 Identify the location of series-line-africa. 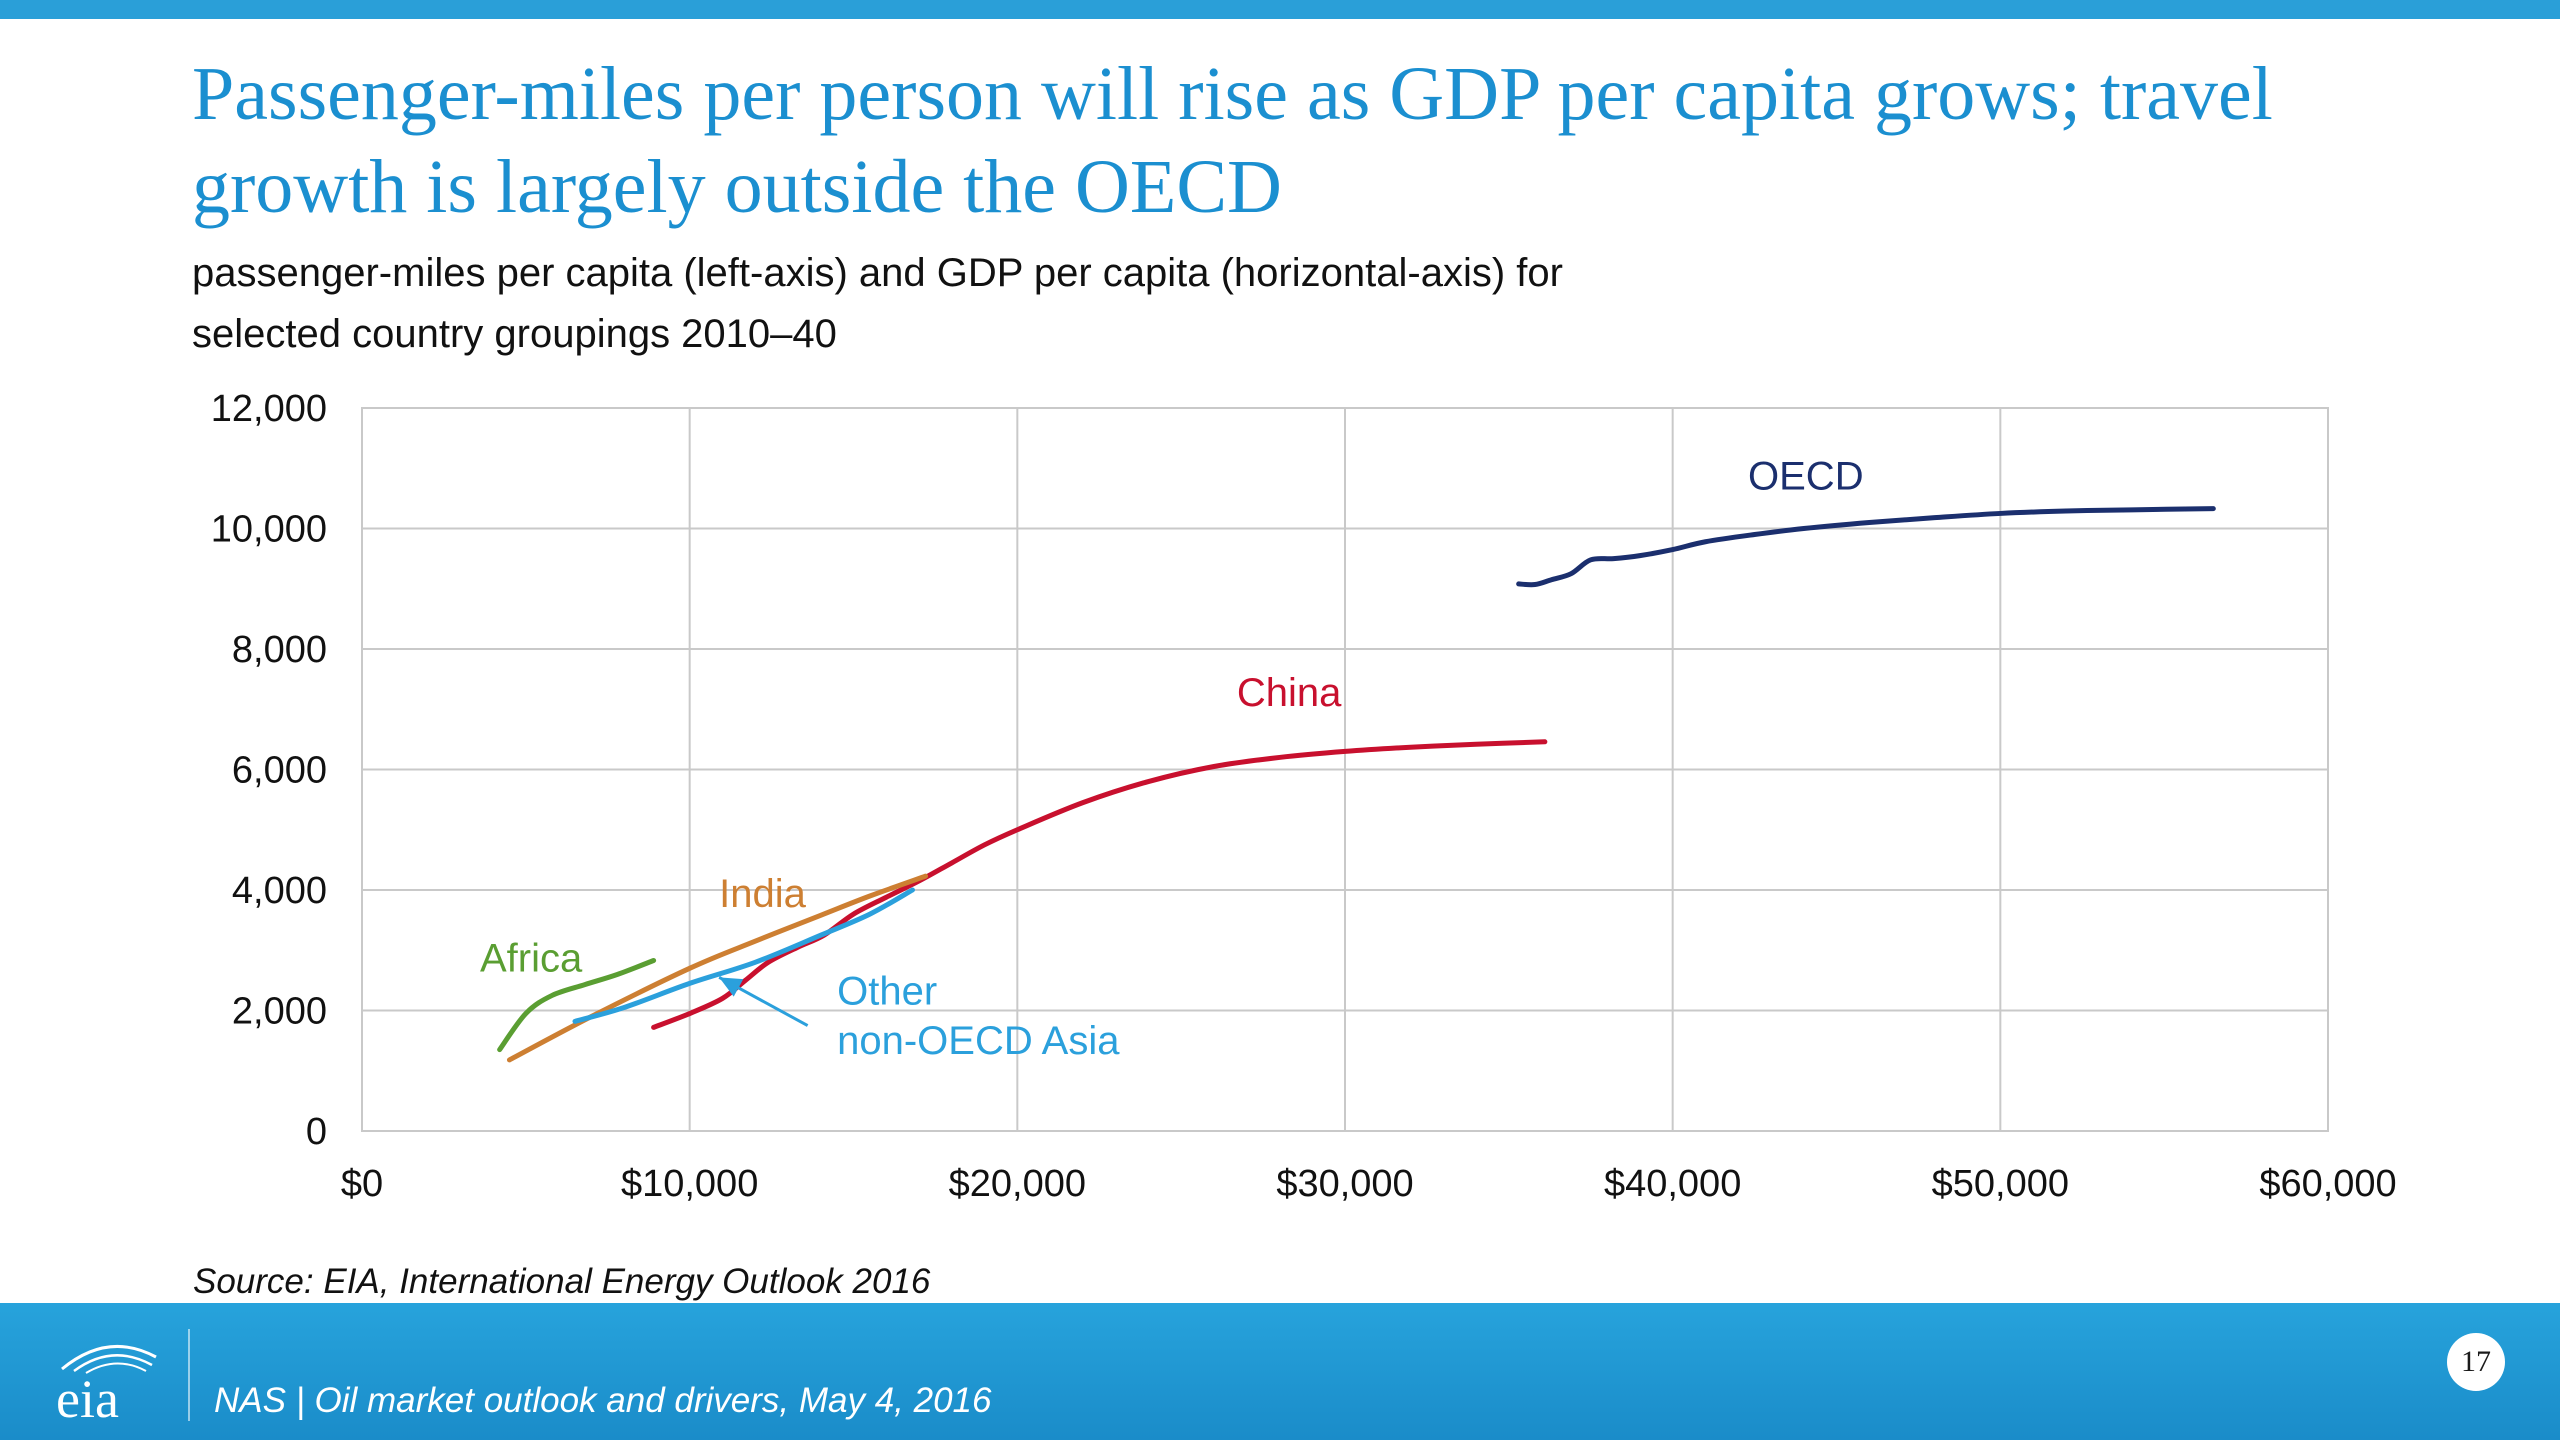
(577, 1005).